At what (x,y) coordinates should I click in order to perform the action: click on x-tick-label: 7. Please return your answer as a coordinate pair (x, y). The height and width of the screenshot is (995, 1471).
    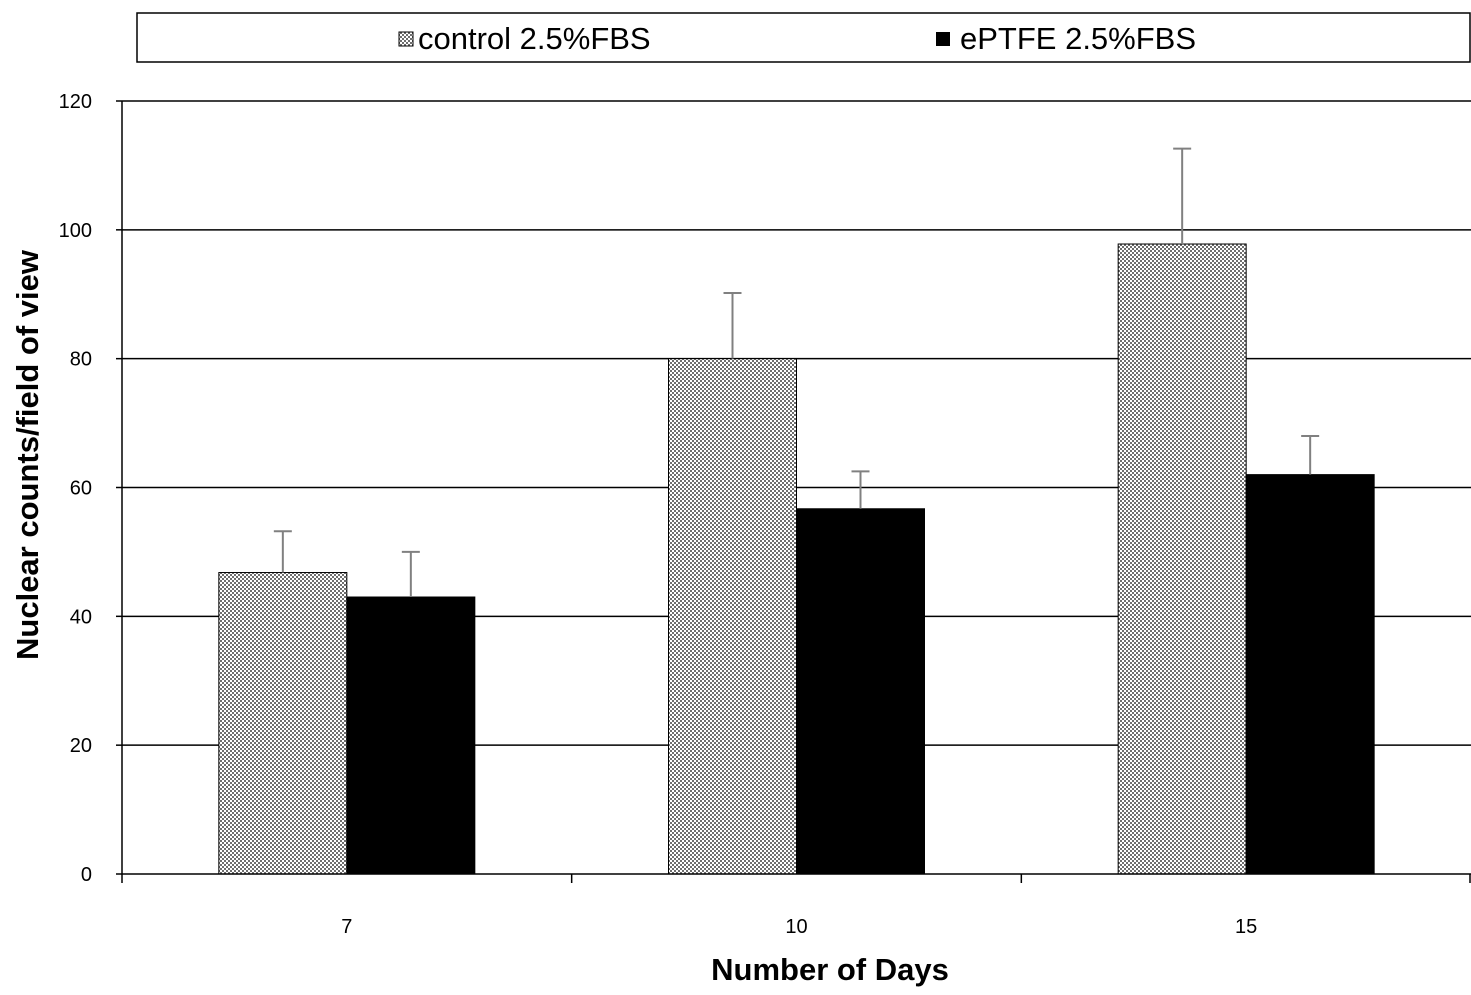
    Looking at the image, I should click on (346, 927).